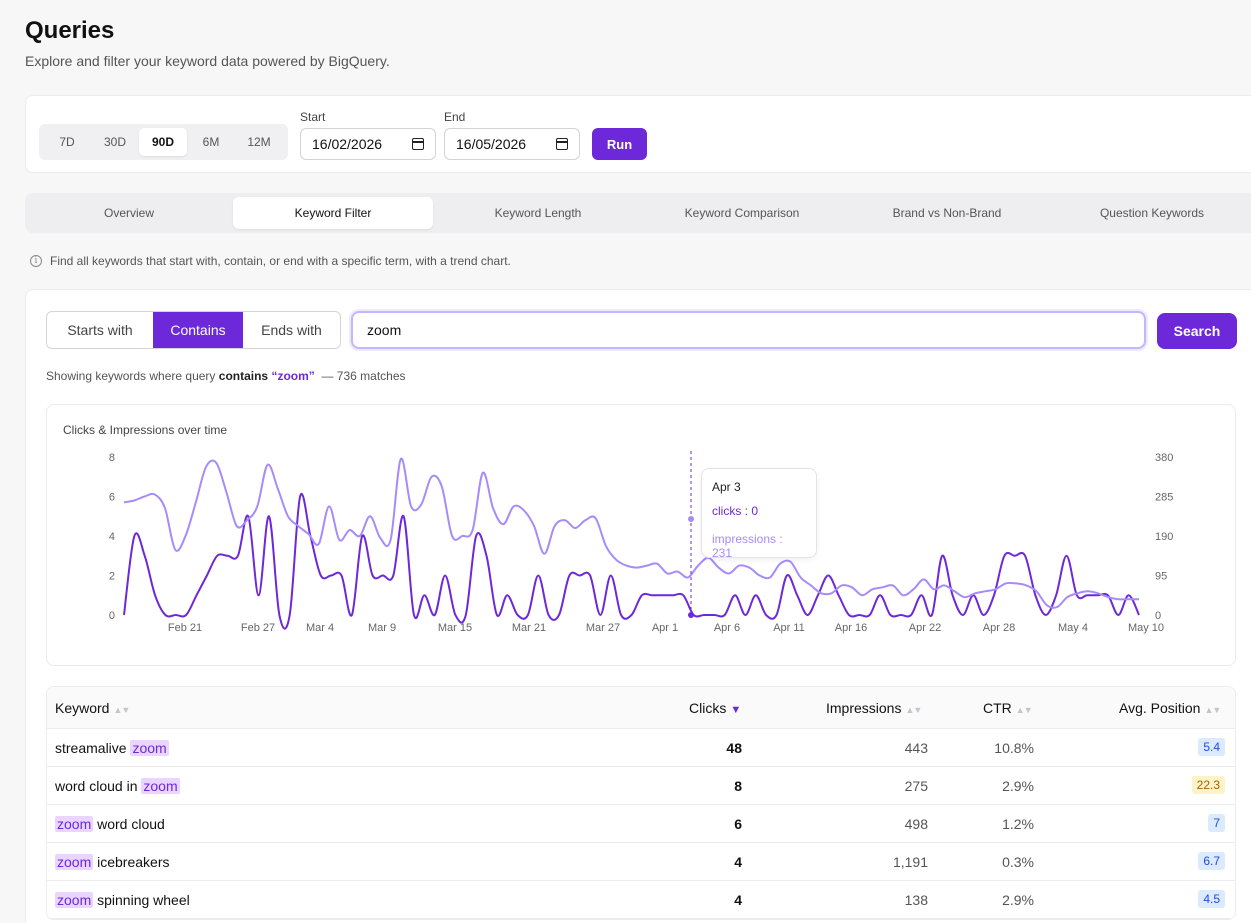 The image size is (1251, 923). I want to click on y-right-tick-label: 190, so click(1164, 537).